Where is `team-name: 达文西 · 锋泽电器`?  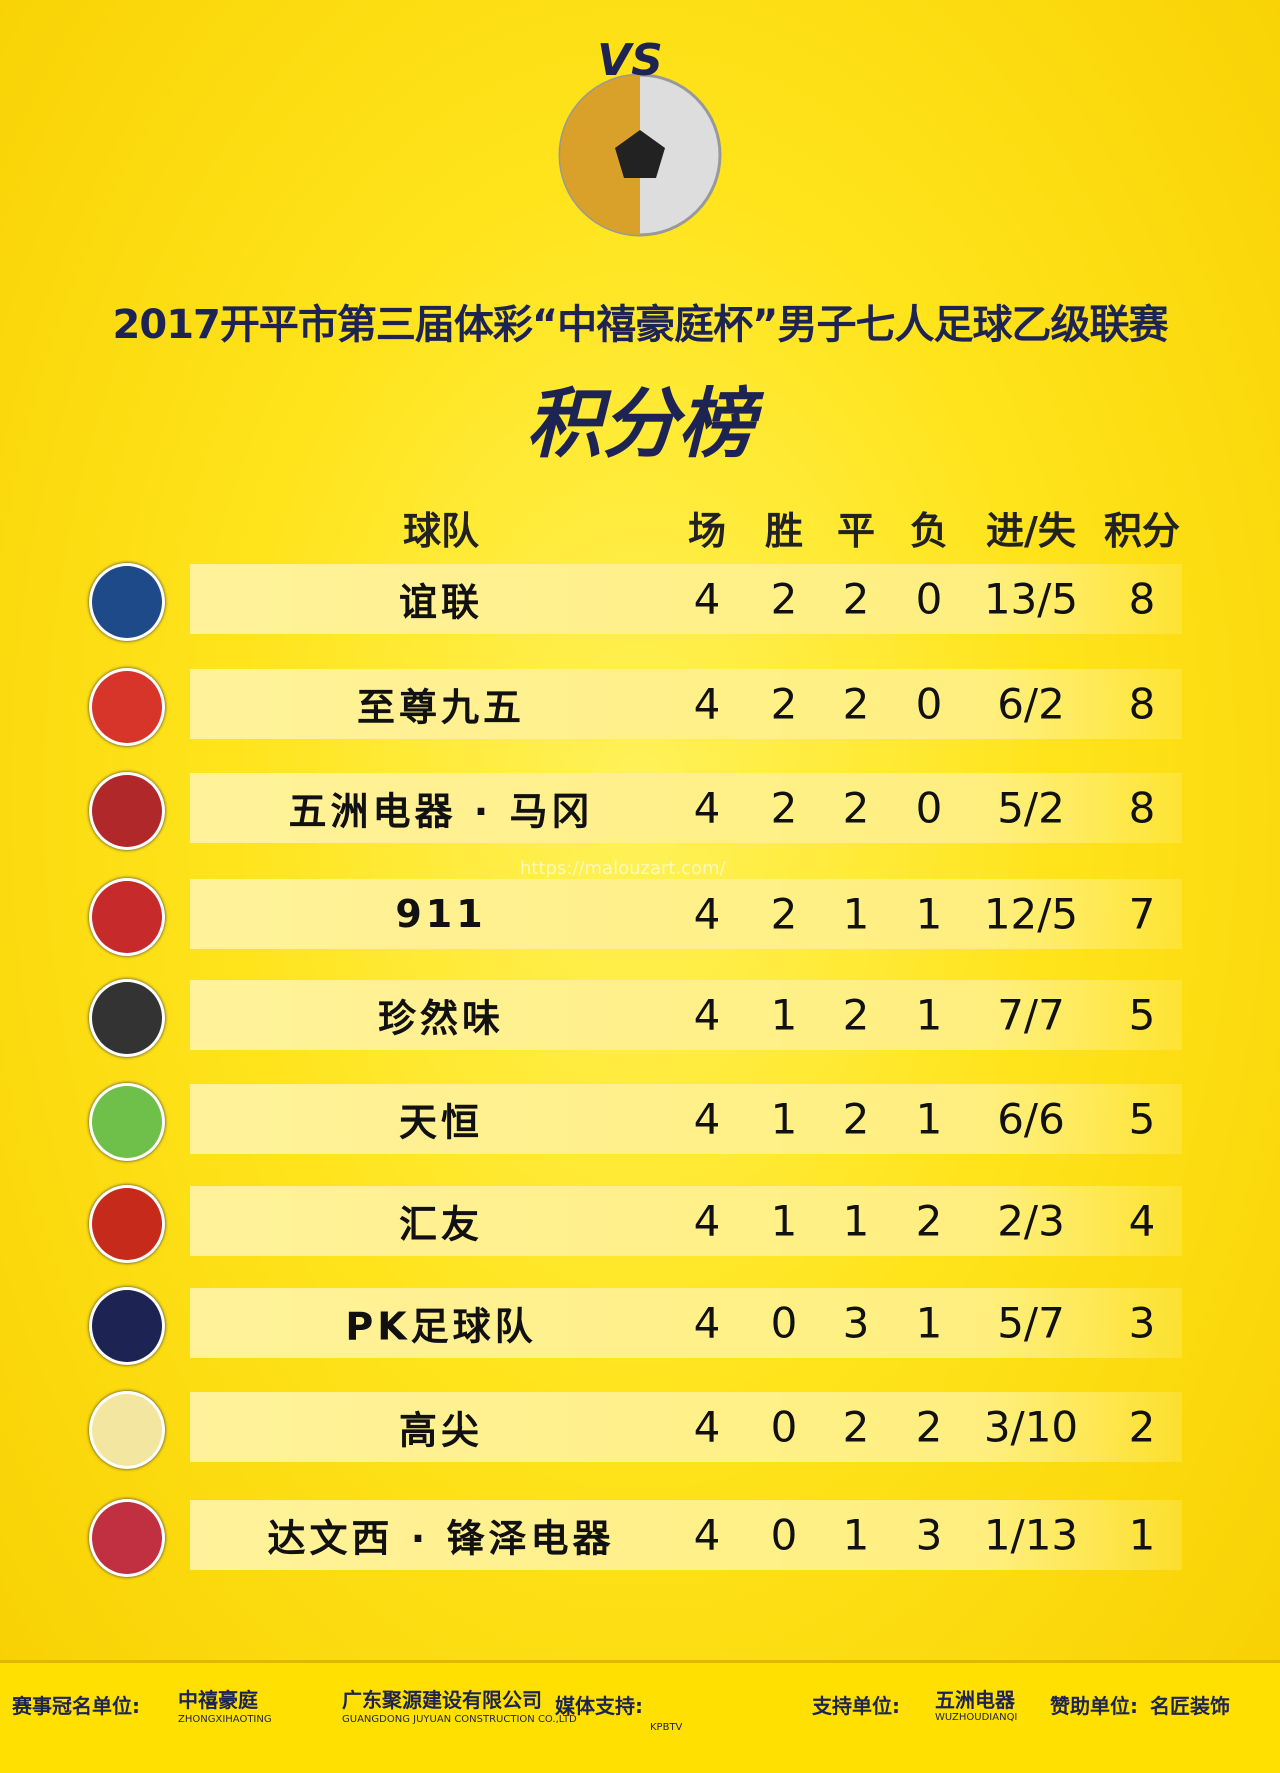
team-name: 达文西 · 锋泽电器 is located at coordinates (441, 1538).